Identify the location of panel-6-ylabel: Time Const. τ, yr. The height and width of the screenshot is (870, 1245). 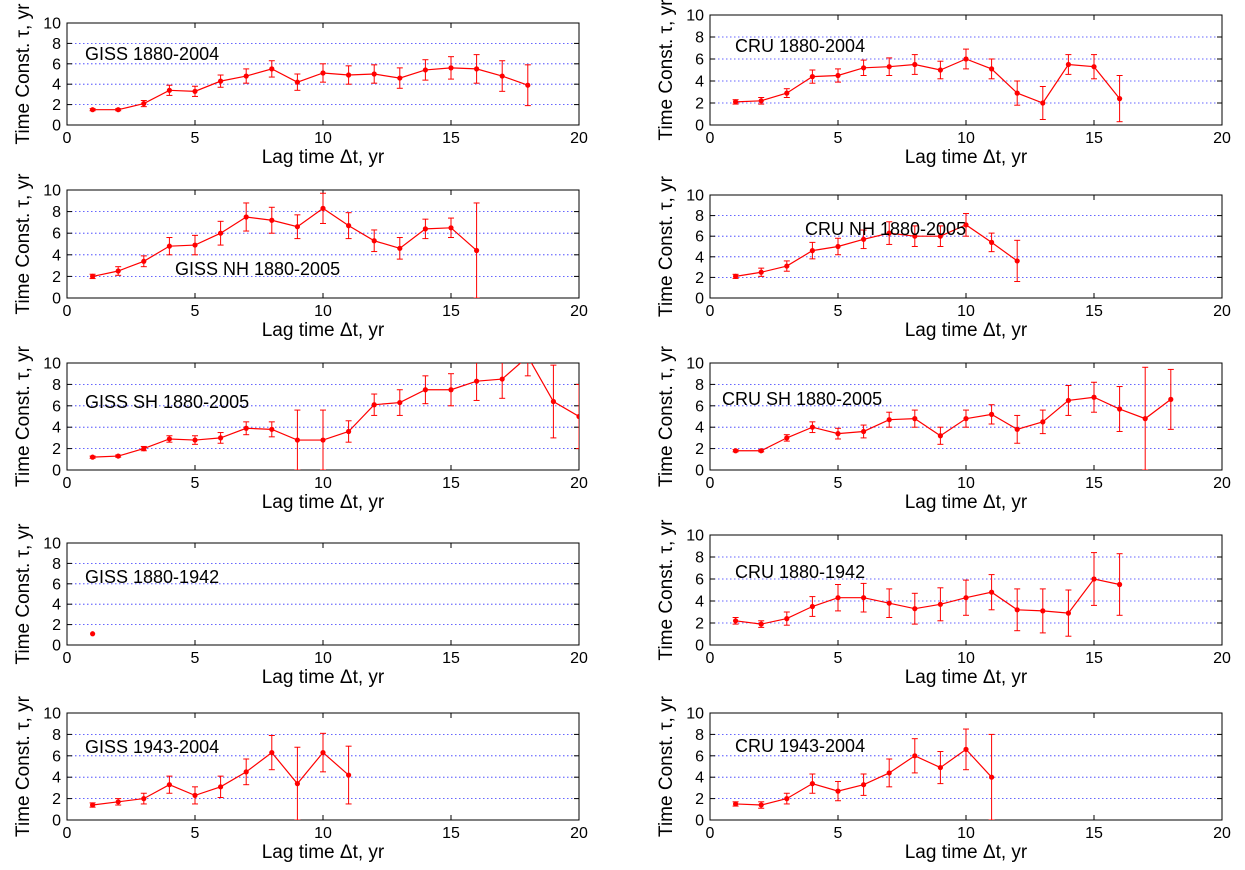
(23, 594).